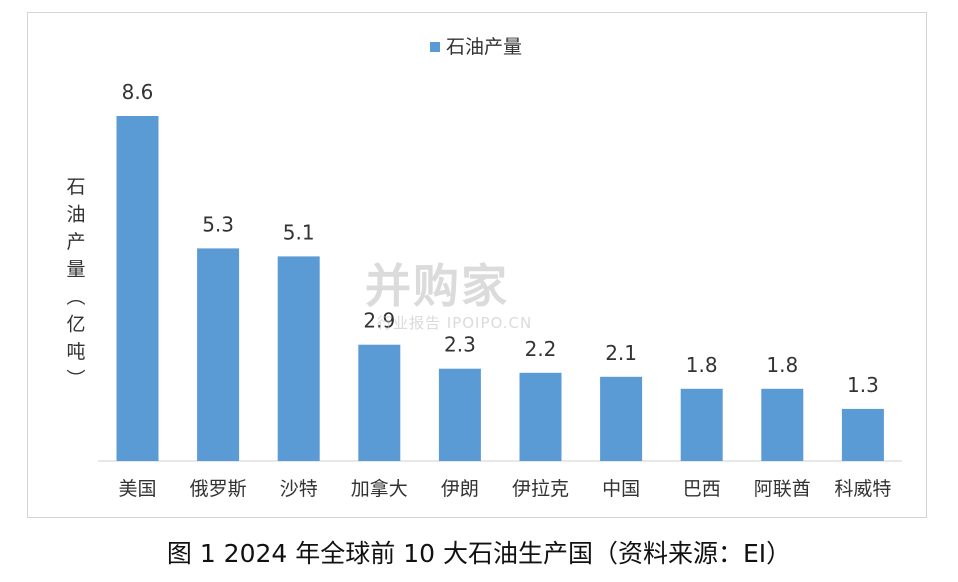 Image resolution: width=958 pixels, height=582 pixels. I want to click on legend: 石油产量, so click(476, 47).